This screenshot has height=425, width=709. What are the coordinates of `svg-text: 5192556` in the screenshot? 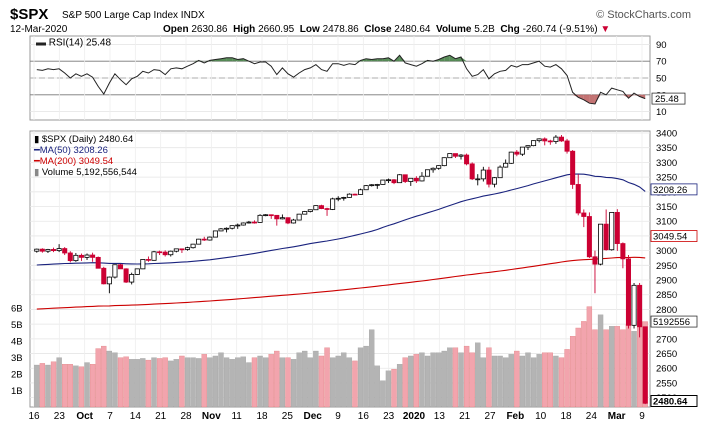 It's located at (671, 322).